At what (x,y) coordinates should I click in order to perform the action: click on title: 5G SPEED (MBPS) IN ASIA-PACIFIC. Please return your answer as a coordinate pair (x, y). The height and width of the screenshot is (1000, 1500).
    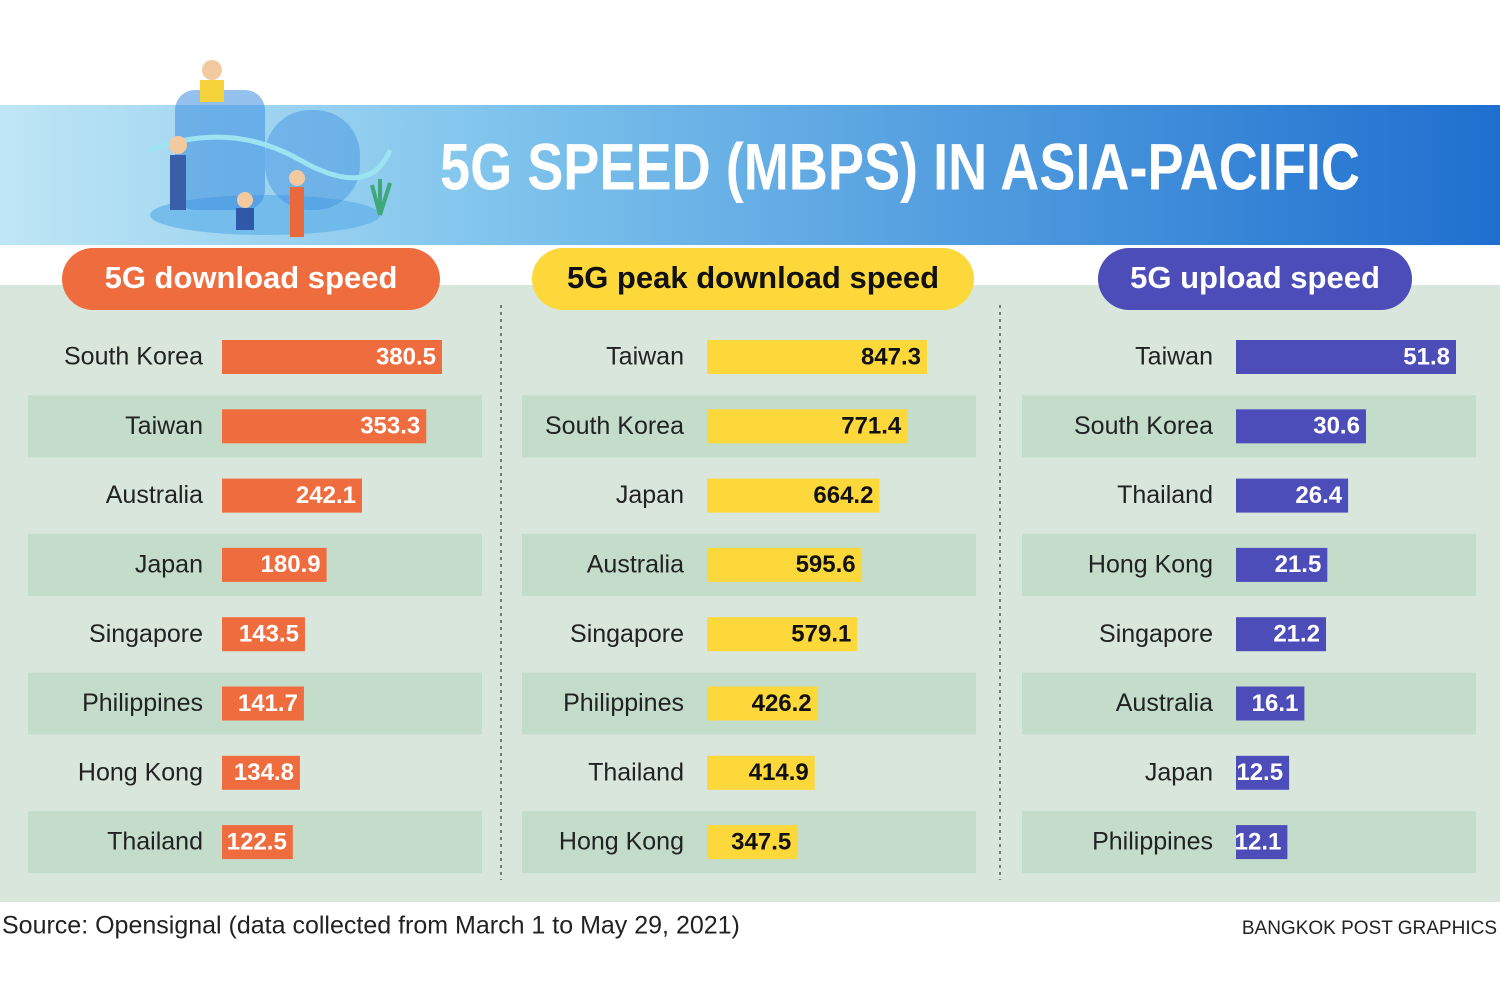
    Looking at the image, I should click on (900, 166).